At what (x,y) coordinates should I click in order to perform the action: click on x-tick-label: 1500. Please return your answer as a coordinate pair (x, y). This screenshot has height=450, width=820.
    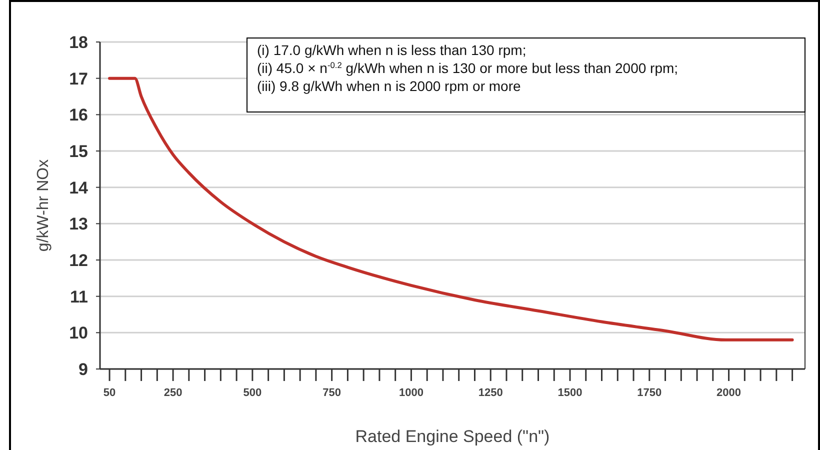
    Looking at the image, I should click on (570, 393).